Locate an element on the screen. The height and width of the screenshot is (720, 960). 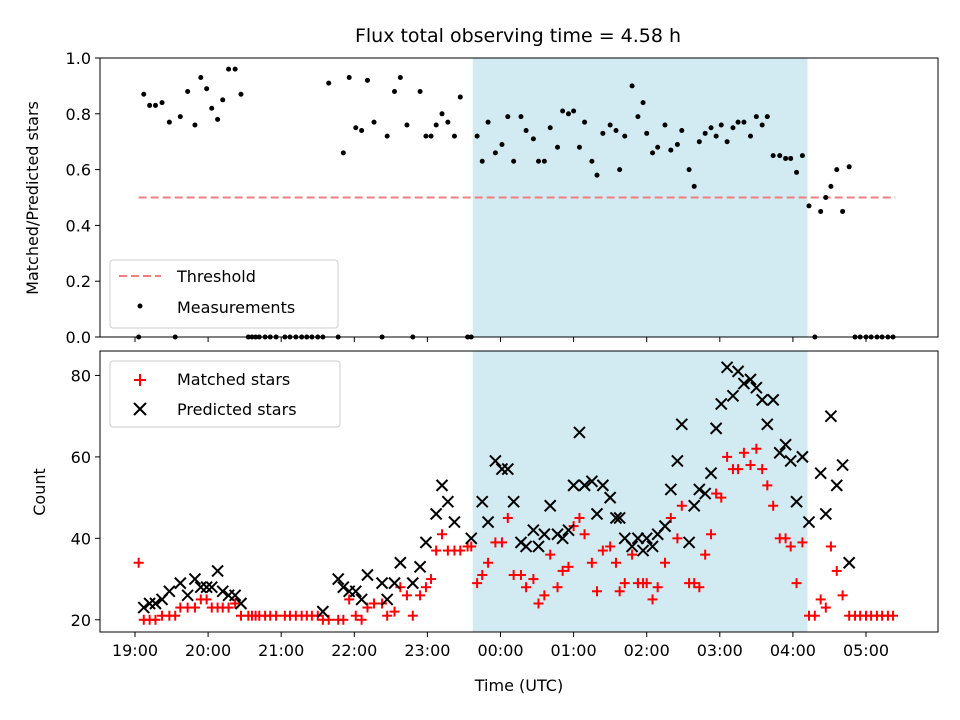
x-tick-label: 20:00 is located at coordinates (208, 650).